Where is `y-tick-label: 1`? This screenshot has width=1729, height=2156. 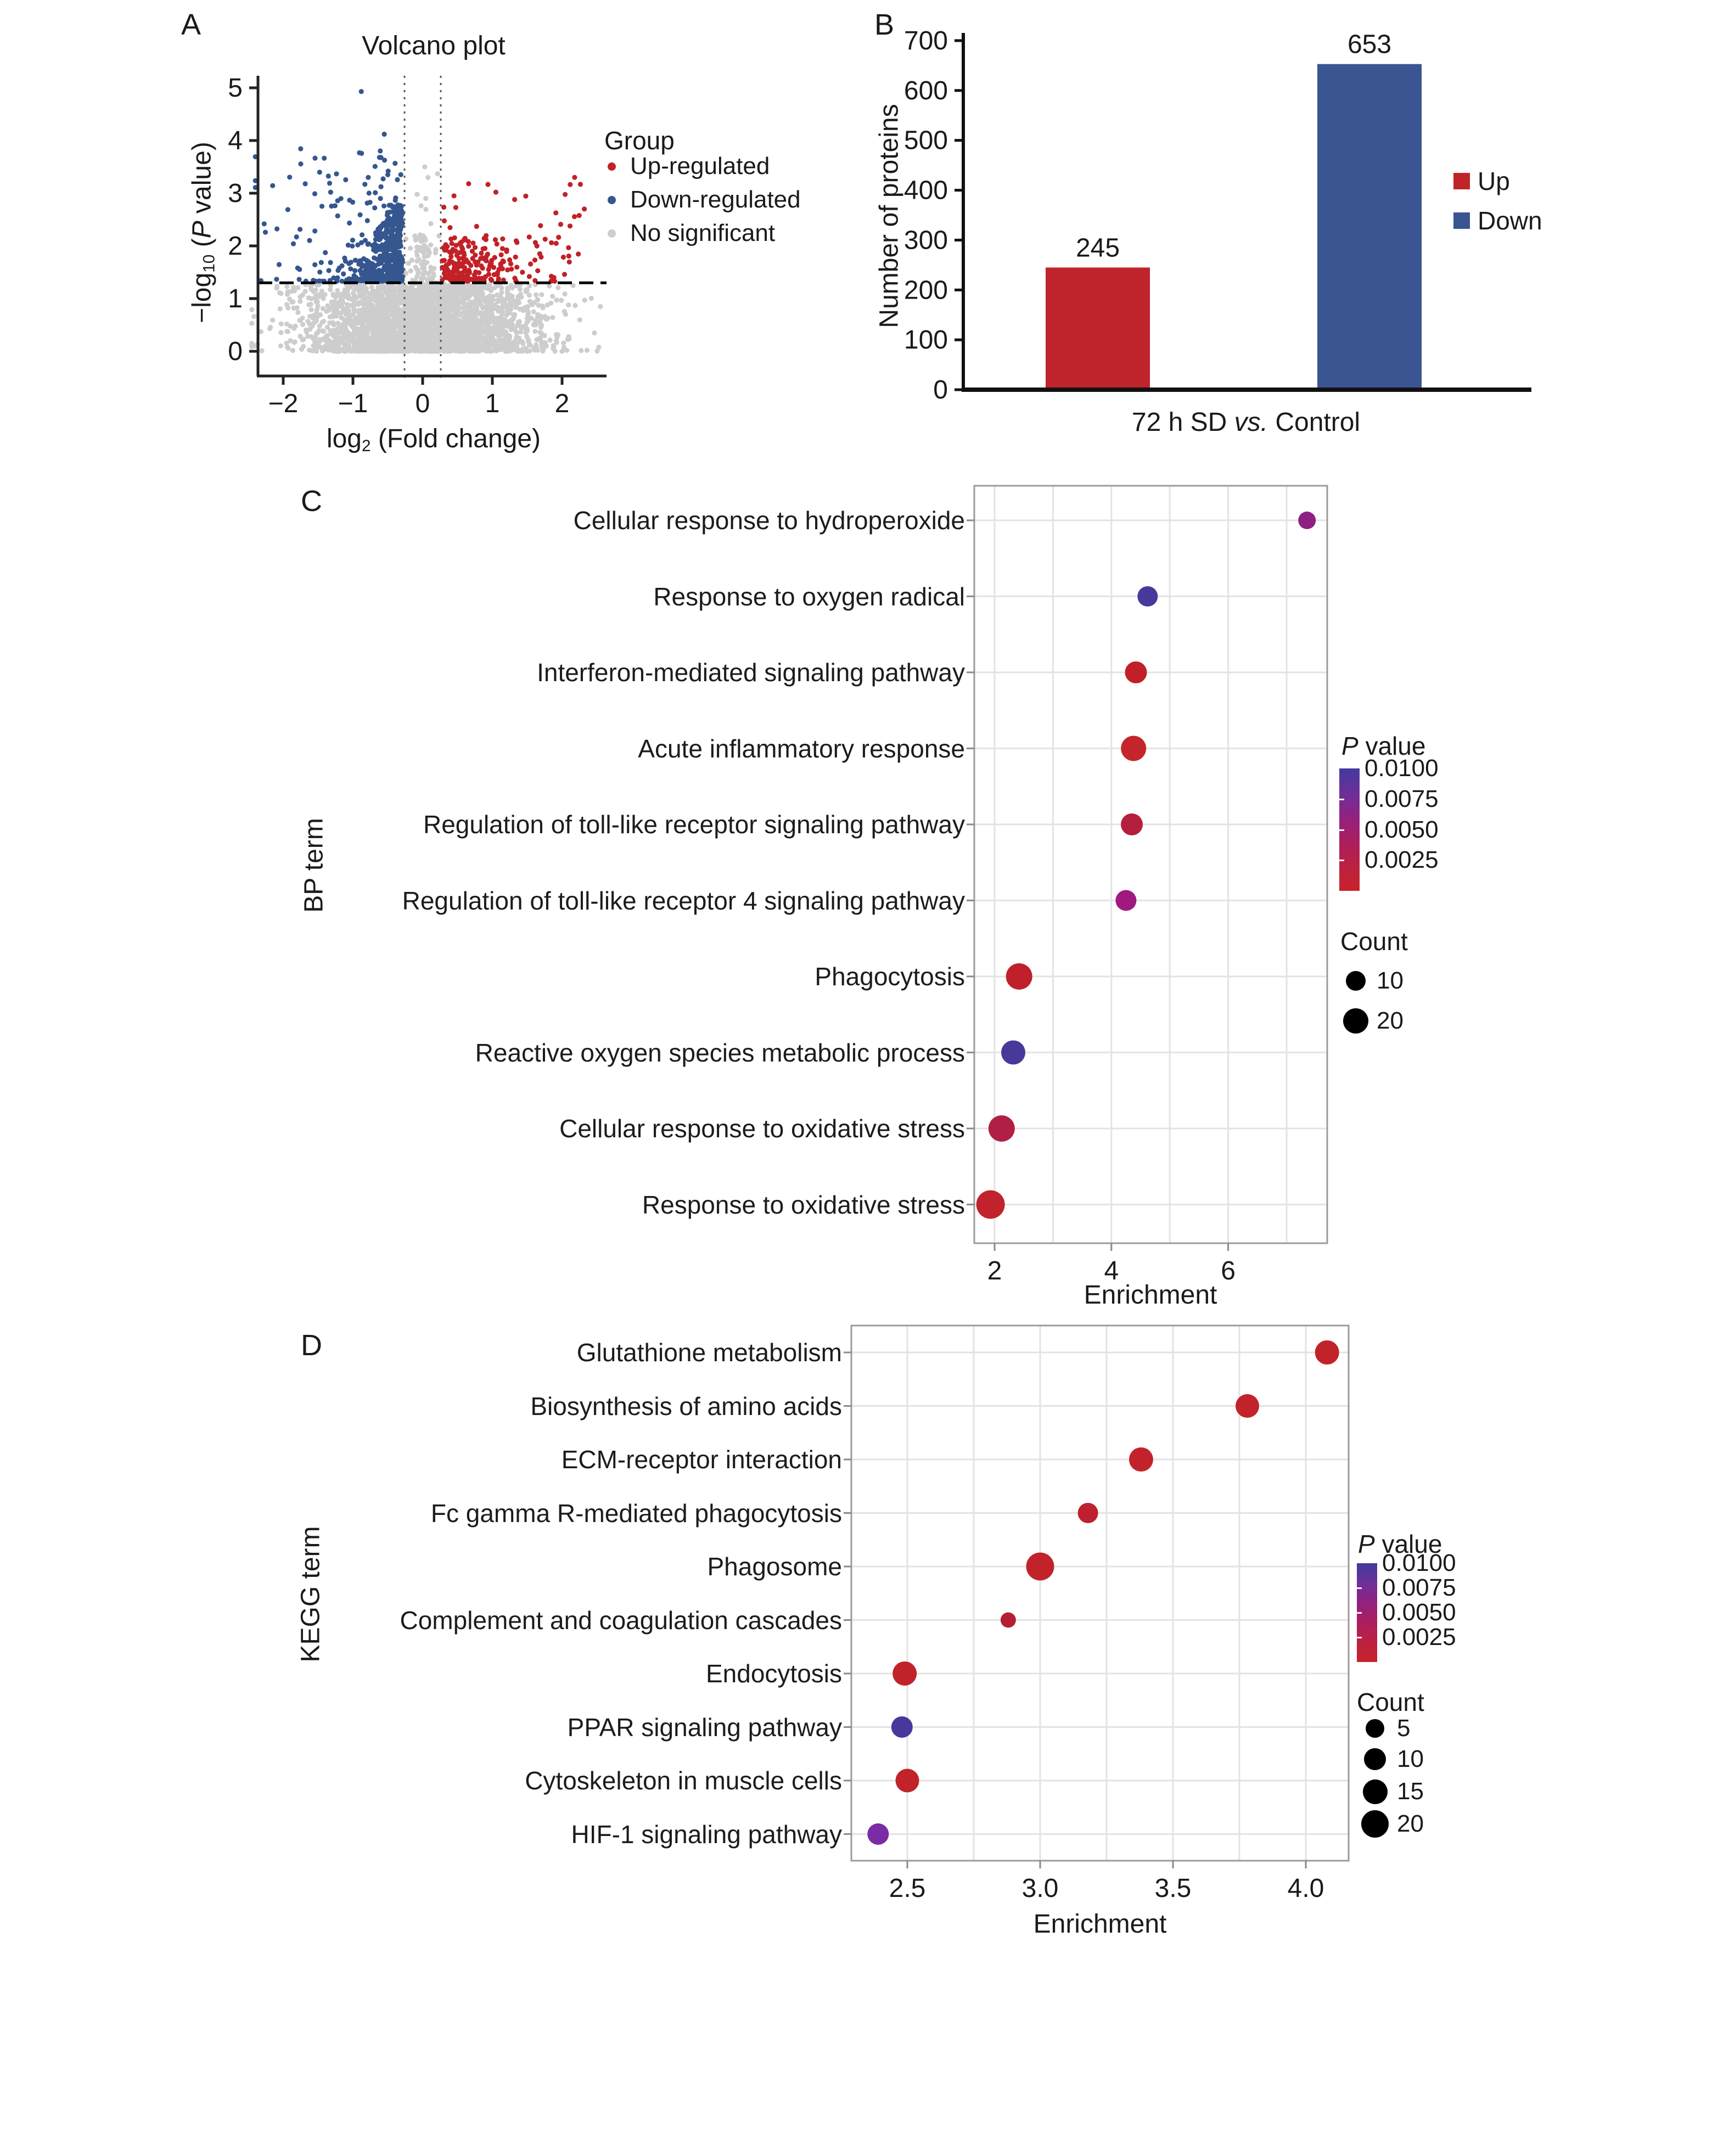
y-tick-label: 1 is located at coordinates (235, 298).